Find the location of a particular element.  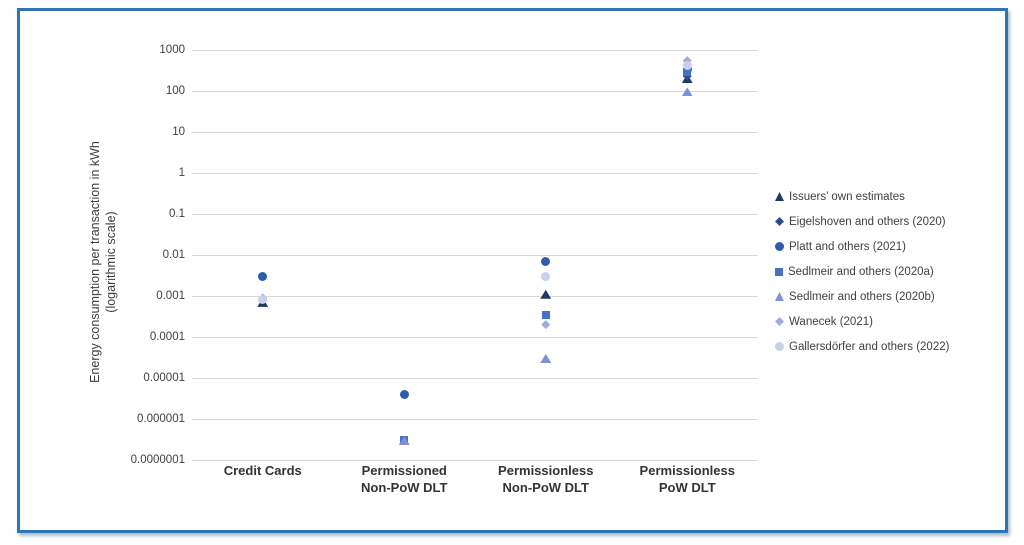

legend-item: Issuers’ own estimates is located at coordinates (862, 196).